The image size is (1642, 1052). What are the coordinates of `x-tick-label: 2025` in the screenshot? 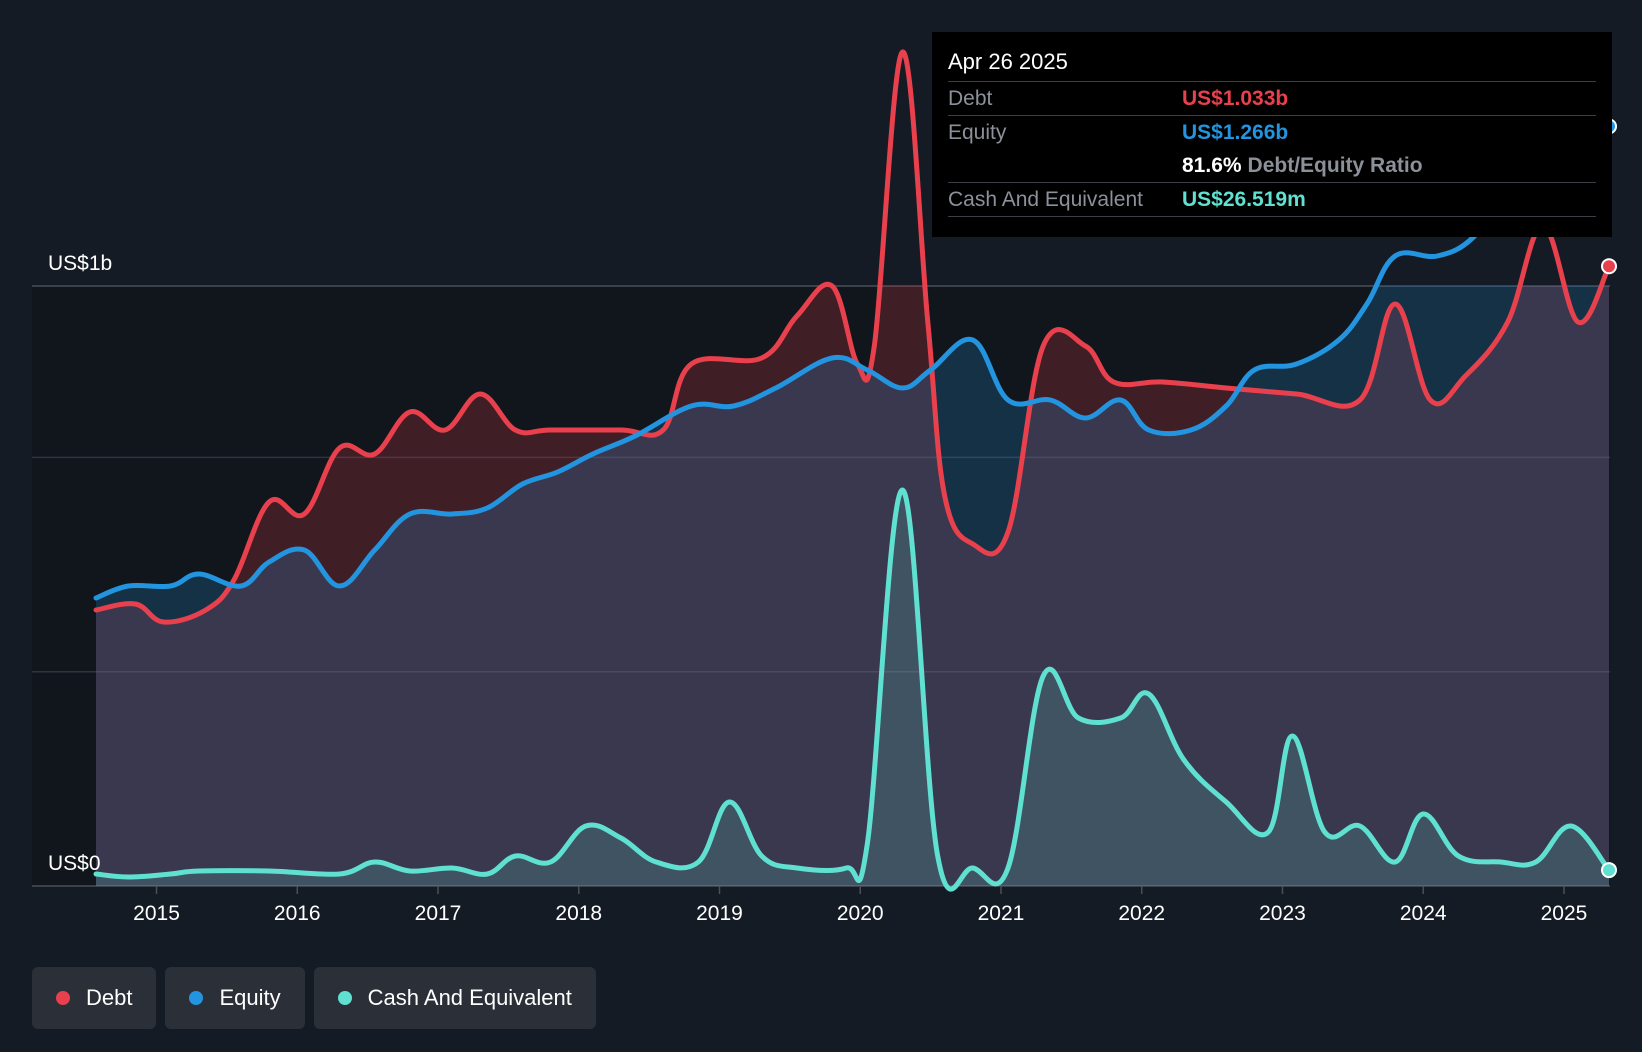 It's located at (1564, 913).